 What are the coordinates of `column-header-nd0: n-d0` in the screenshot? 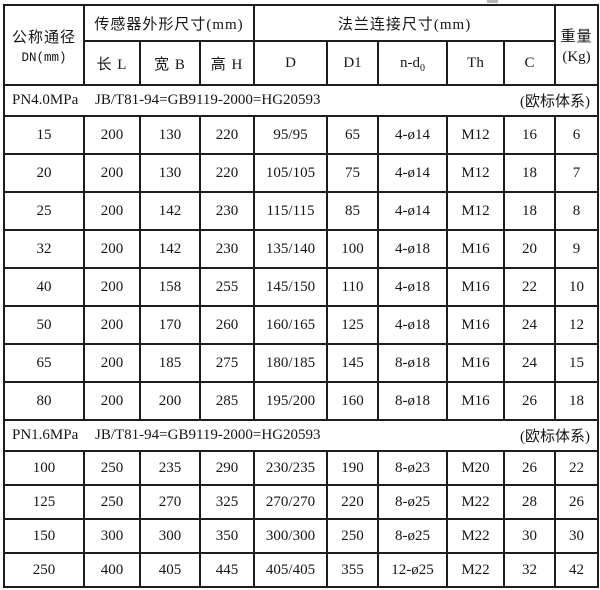 It's located at (413, 63).